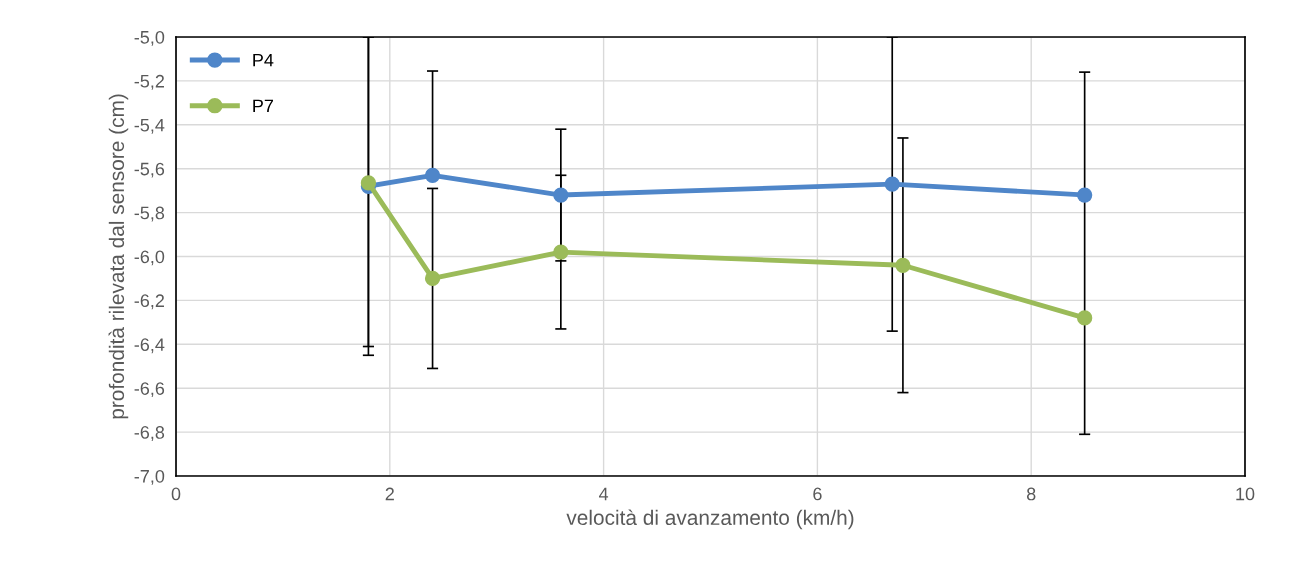 The image size is (1290, 572). What do you see at coordinates (149, 214) in the screenshot?
I see `y-tick-label: -5,8` at bounding box center [149, 214].